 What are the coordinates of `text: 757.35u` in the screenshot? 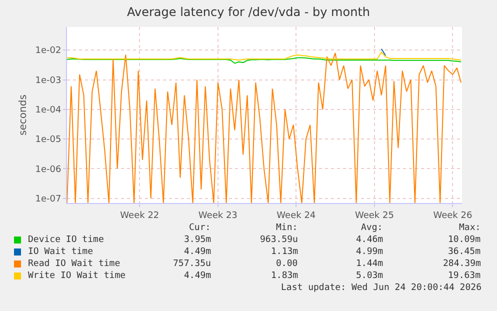 It's located at (192, 264).